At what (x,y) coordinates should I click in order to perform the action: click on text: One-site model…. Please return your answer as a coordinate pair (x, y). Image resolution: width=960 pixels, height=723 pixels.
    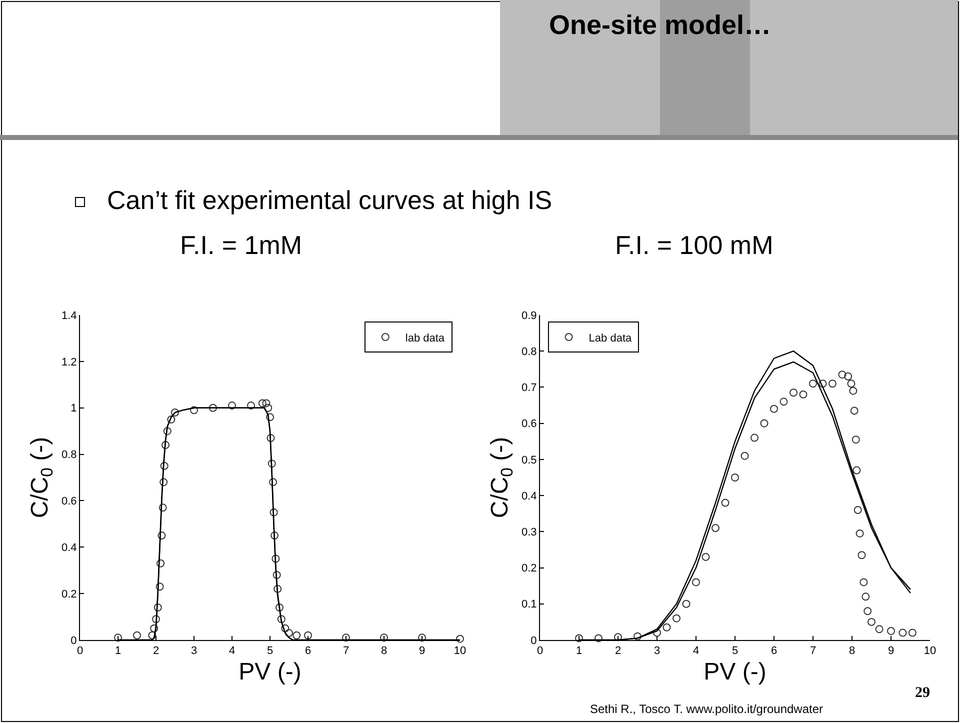
    Looking at the image, I should click on (660, 25).